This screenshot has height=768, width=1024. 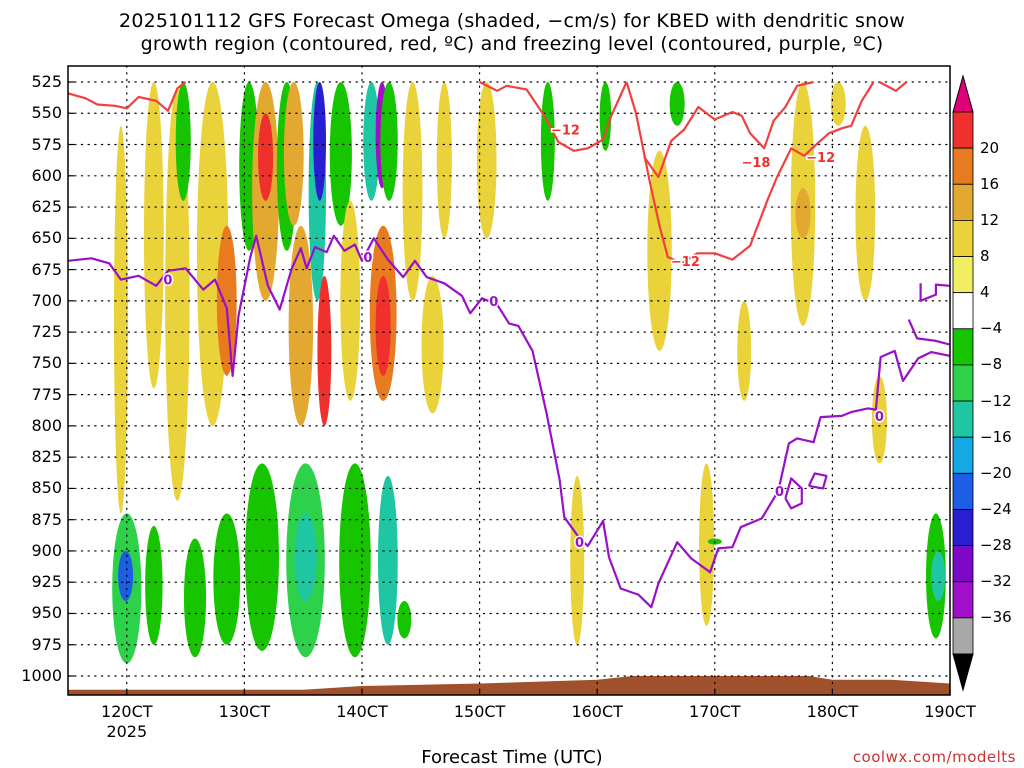 I want to click on colorbar-label: 4, so click(x=985, y=292).